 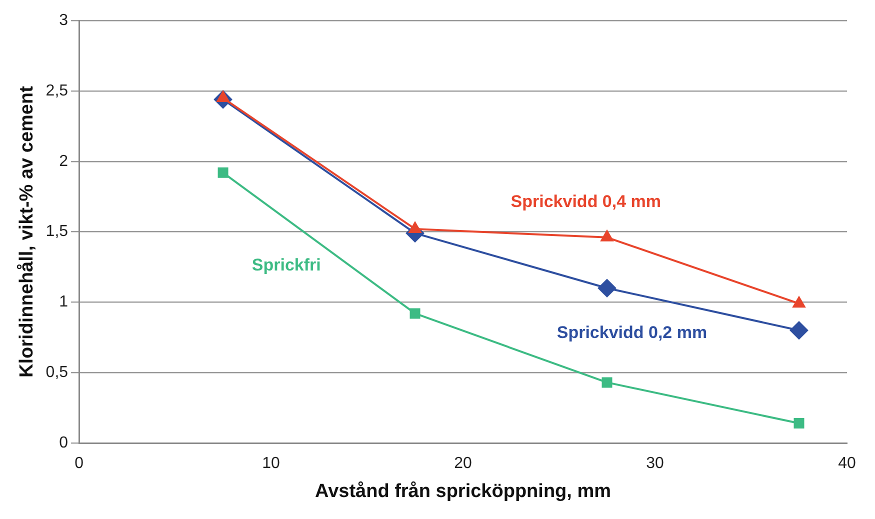 What do you see at coordinates (63, 443) in the screenshot?
I see `y-tick-label: 0` at bounding box center [63, 443].